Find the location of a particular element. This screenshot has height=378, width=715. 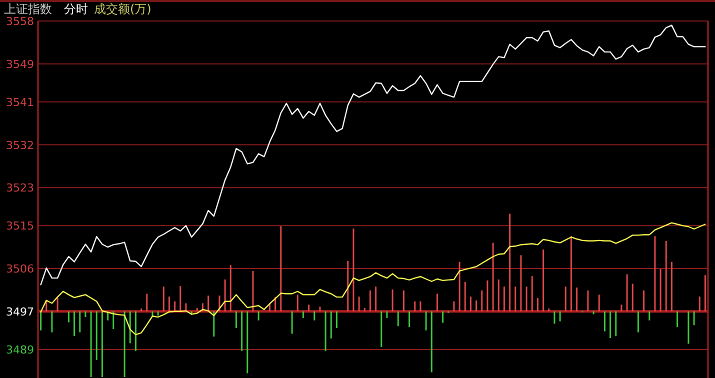

y-tick-label: 3549 is located at coordinates (20, 64).